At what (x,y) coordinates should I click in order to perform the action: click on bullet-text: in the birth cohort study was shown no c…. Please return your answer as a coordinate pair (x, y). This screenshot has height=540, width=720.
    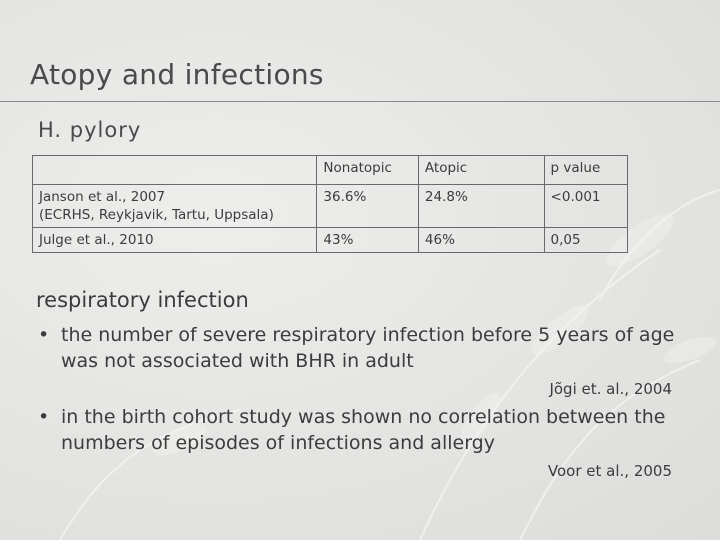
    Looking at the image, I should click on (363, 430).